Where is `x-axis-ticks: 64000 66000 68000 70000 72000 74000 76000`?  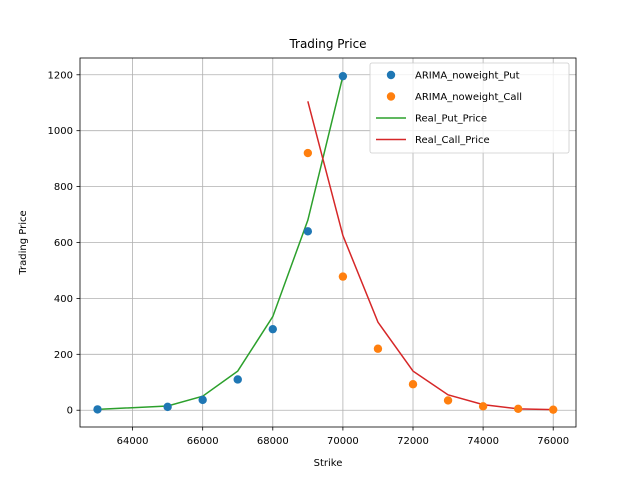
x-axis-ticks: 64000 66000 68000 70000 72000 74000 76000 is located at coordinates (343, 437).